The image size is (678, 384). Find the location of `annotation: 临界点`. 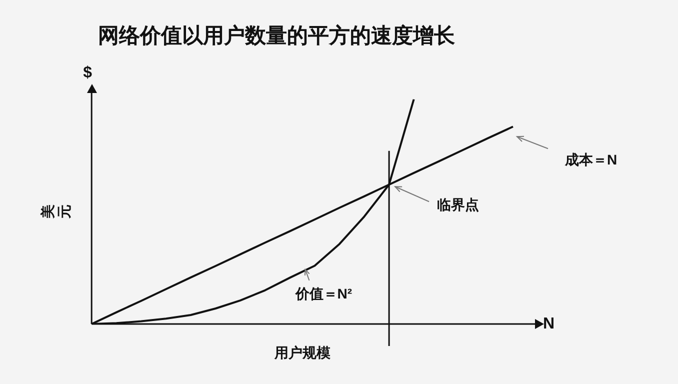

annotation: 临界点 is located at coordinates (458, 204).